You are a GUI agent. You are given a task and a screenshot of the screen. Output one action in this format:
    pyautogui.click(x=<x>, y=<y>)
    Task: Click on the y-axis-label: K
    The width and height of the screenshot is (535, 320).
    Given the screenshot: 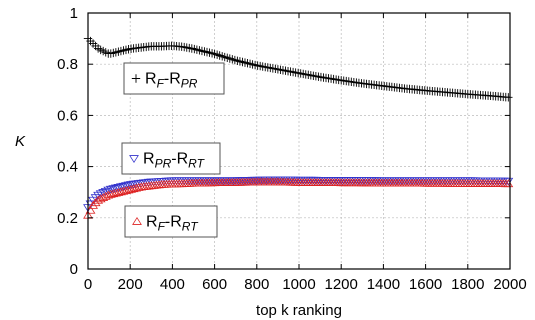 What is the action you would take?
    pyautogui.click(x=20, y=141)
    